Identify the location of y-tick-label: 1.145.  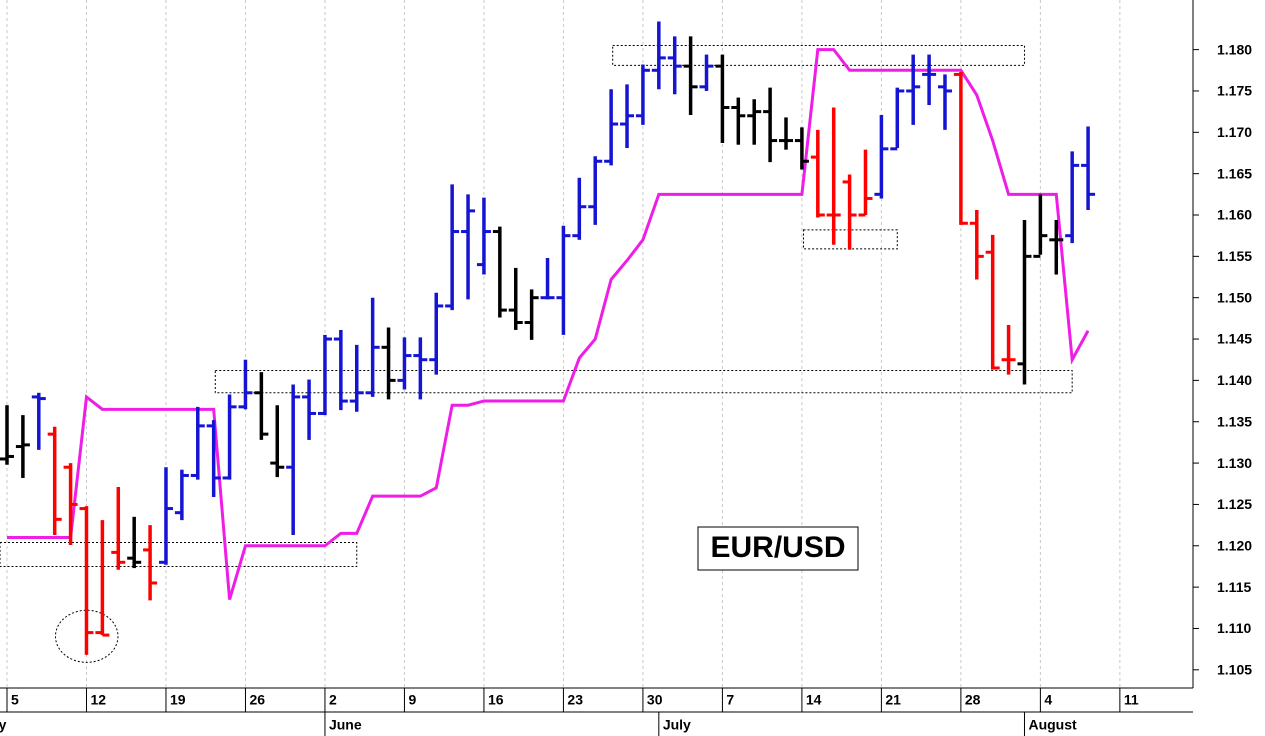
(1234, 339).